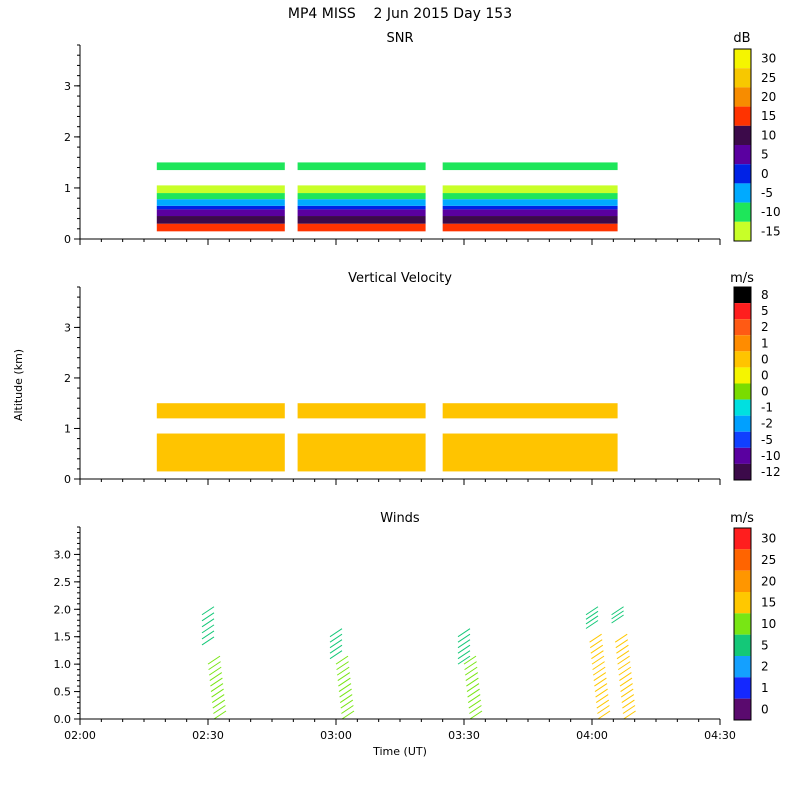 The height and width of the screenshot is (800, 800). I want to click on figure-title: MP4 MISS 2 Jun 2015 Day 153, so click(400, 14).